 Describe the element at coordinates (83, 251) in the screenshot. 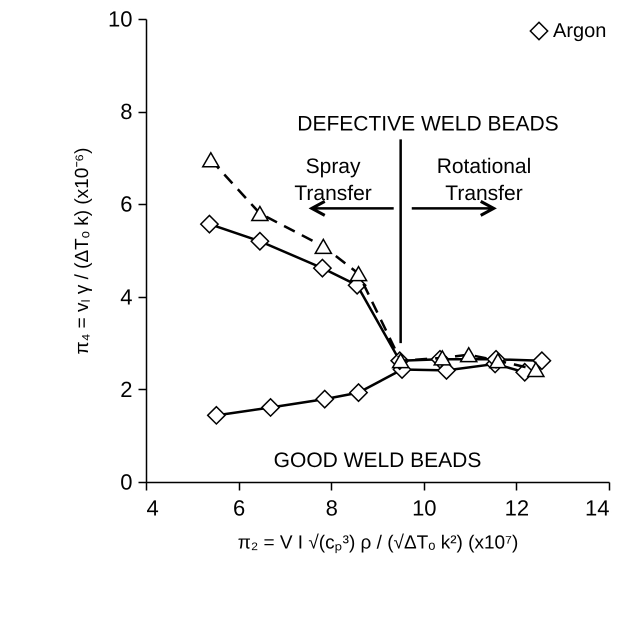

I see `y-axis-title: π₄ = vₗ γ / (ΔTₒ k) (x10⁻⁶)` at that location.